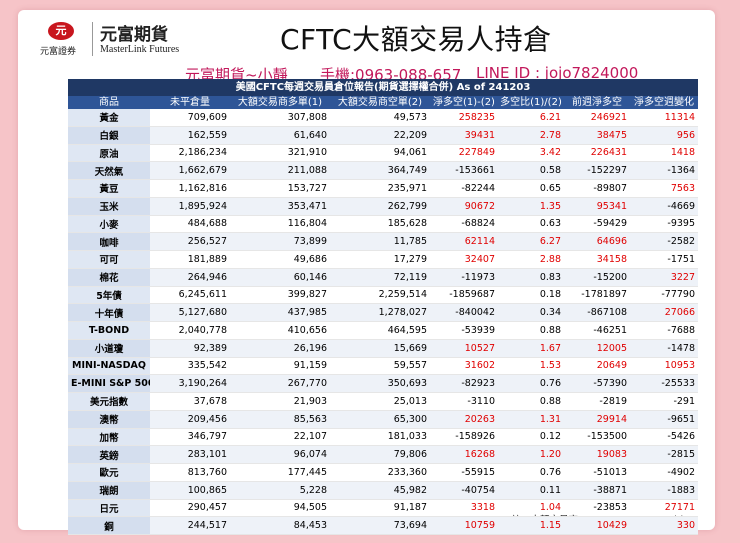 This screenshot has width=740, height=543. I want to click on cell-prev-net: 246921, so click(597, 118).